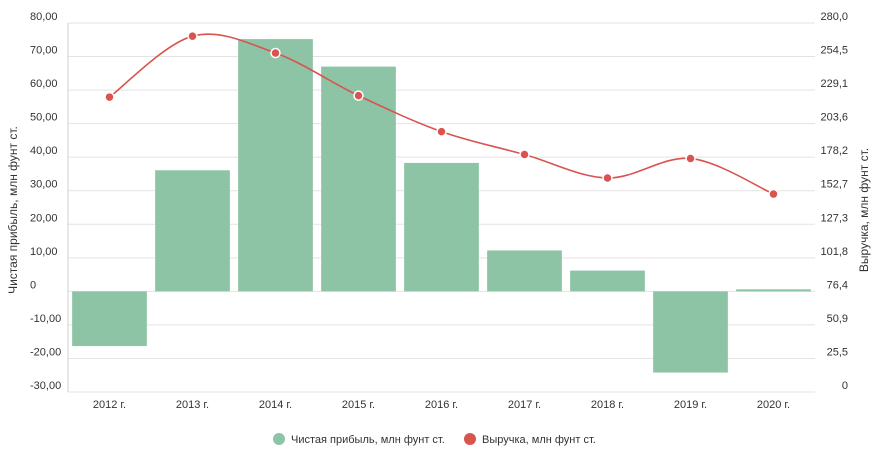 This screenshot has height=457, width=880. Describe the element at coordinates (33, 285) in the screenshot. I see `left-tick-label: 0` at that location.